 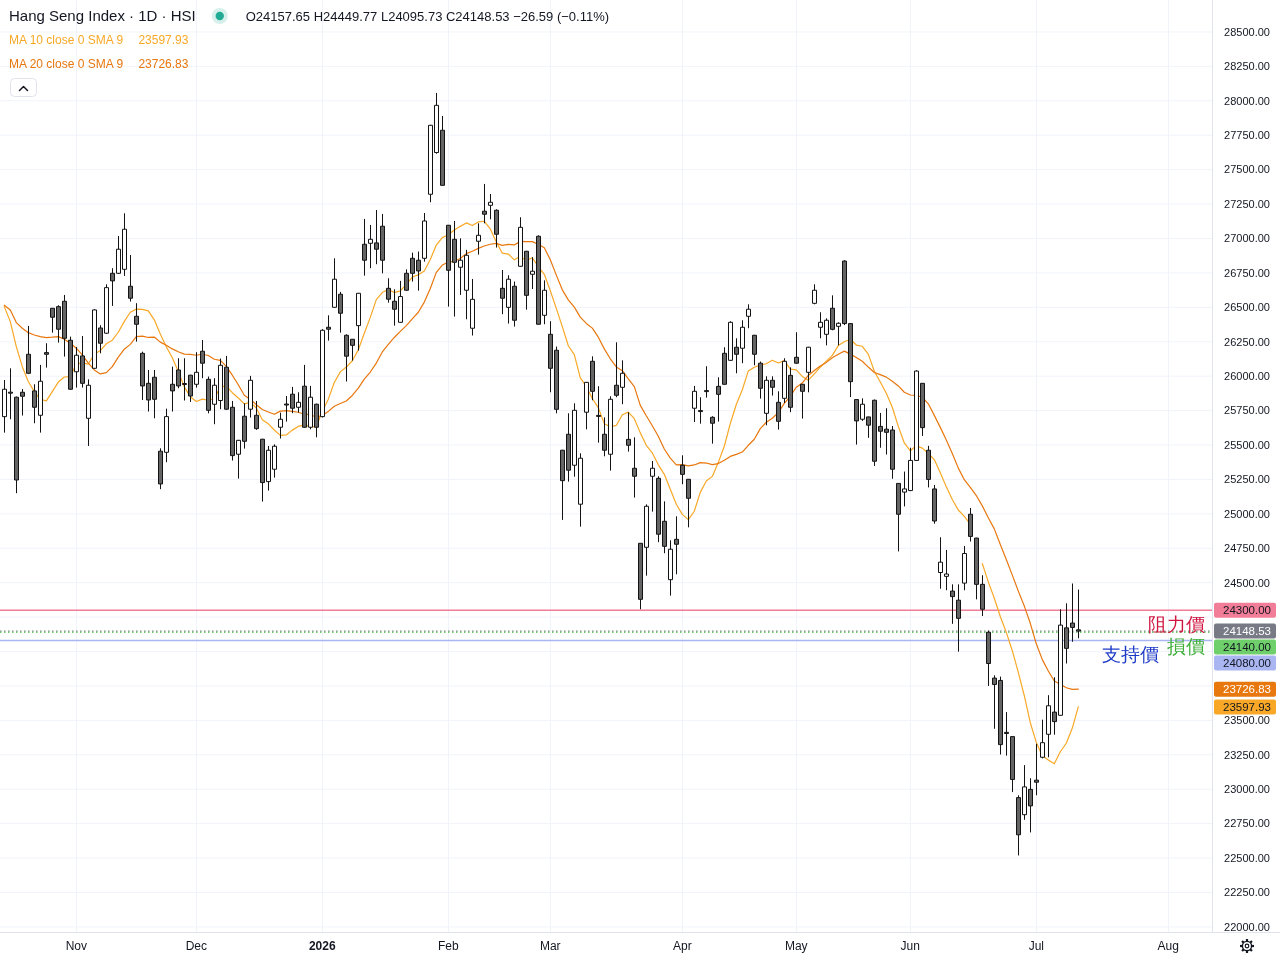 What do you see at coordinates (1247, 926) in the screenshot?
I see `y-tick-label: 22000.00` at bounding box center [1247, 926].